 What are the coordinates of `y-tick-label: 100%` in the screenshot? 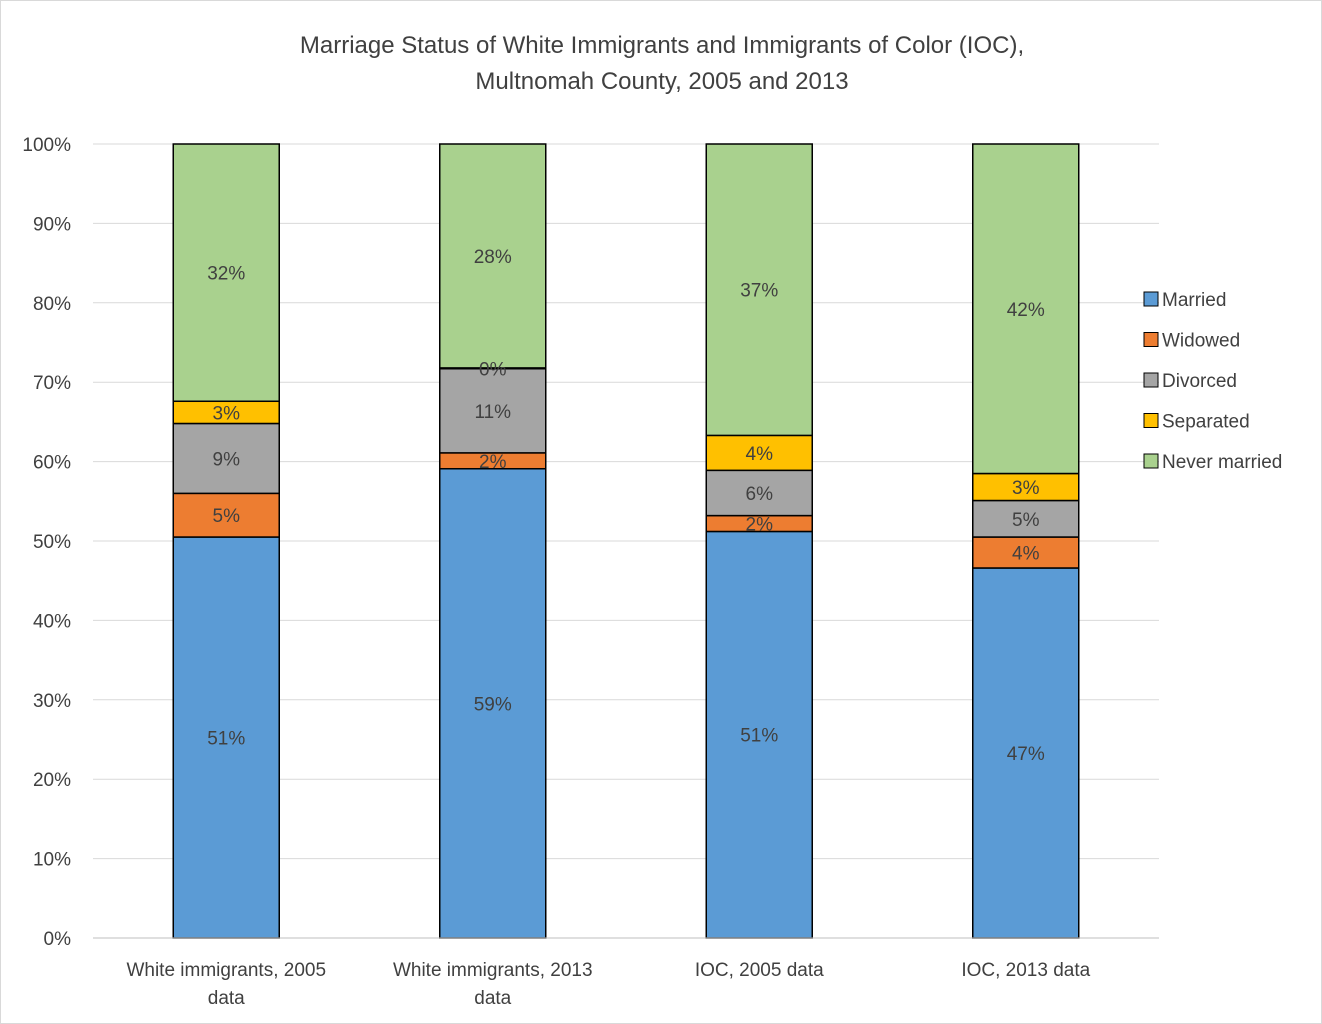 It's located at (46, 145).